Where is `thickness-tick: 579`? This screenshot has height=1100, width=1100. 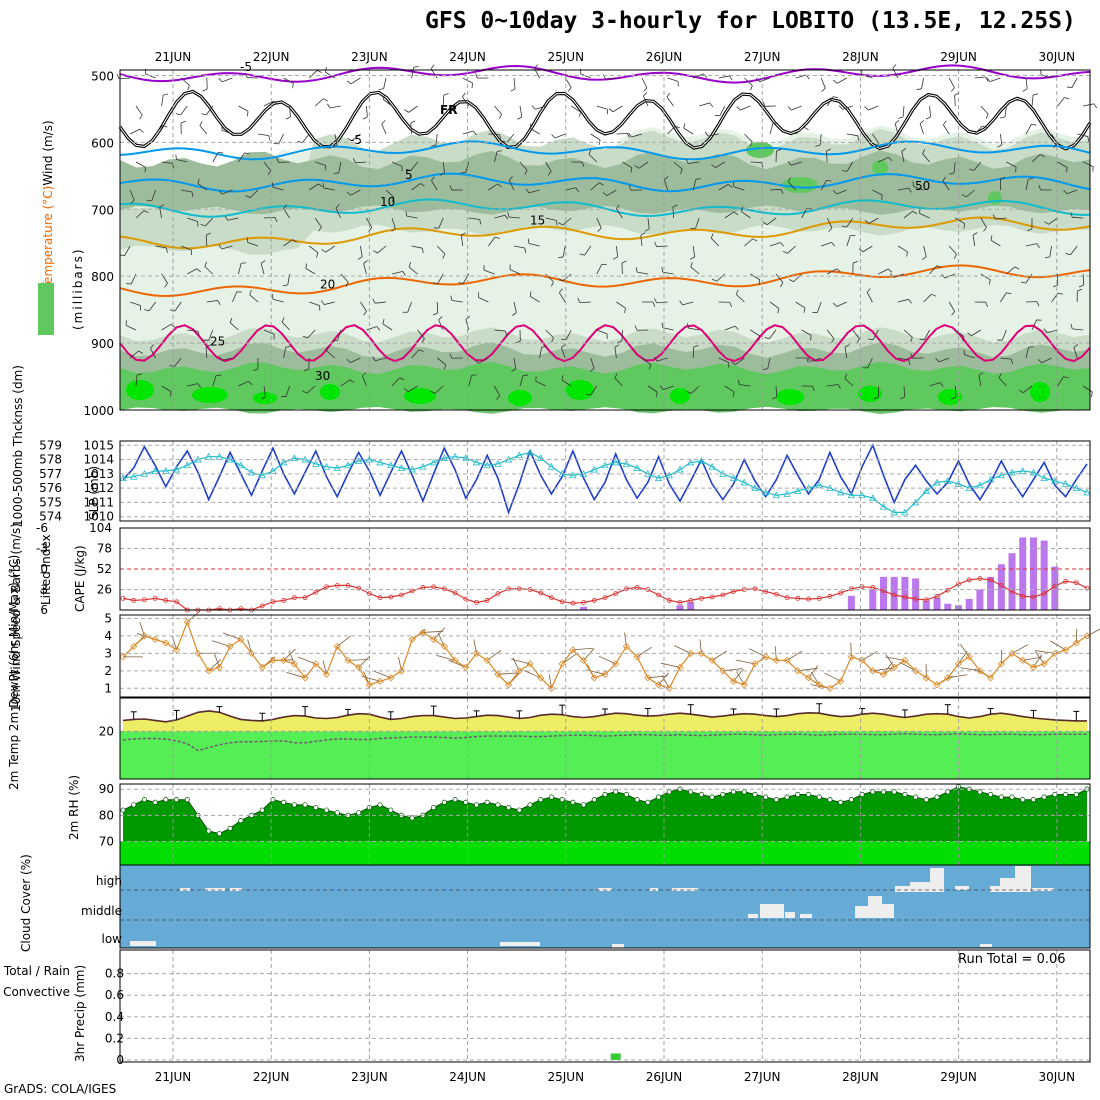 thickness-tick: 579 is located at coordinates (50, 445).